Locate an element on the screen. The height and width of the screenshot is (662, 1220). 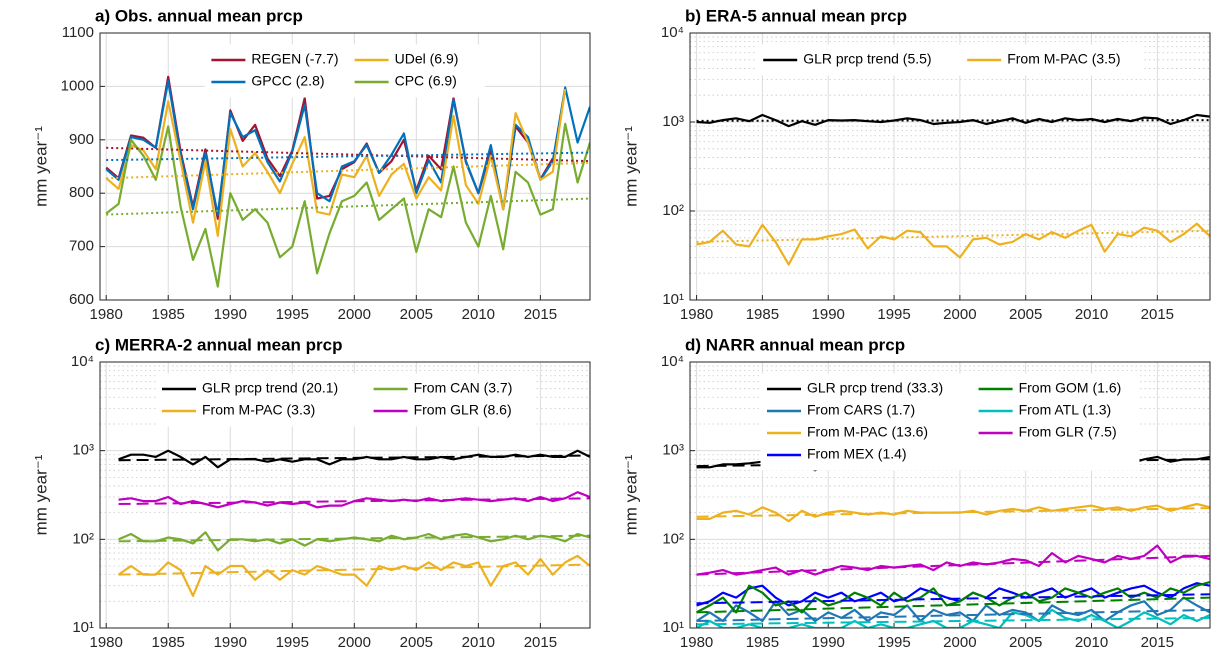
legend-label: From GLR (8.6) is located at coordinates (463, 410).